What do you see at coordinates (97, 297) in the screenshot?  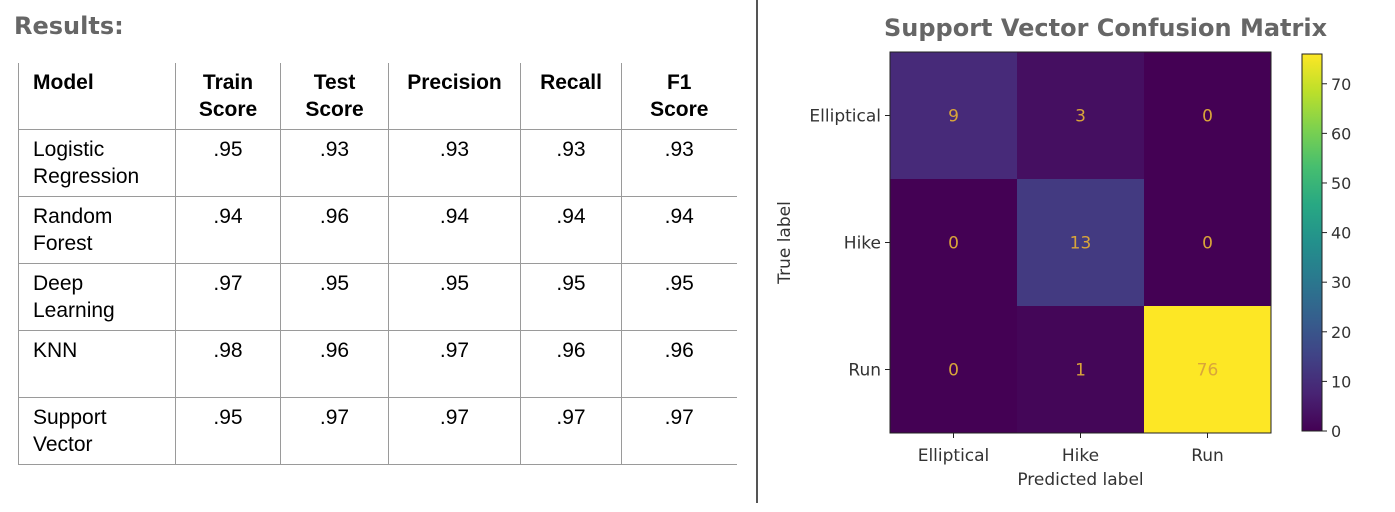 I see `model-cell: Deep Learning` at bounding box center [97, 297].